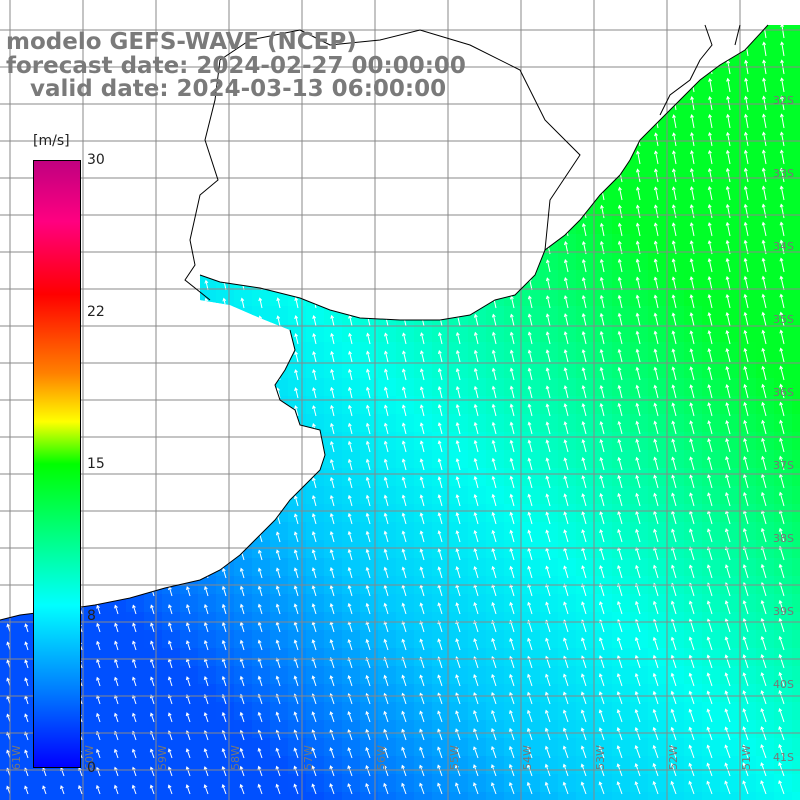 The width and height of the screenshot is (800, 800). I want to click on lon-label: 51W, so click(746, 757).